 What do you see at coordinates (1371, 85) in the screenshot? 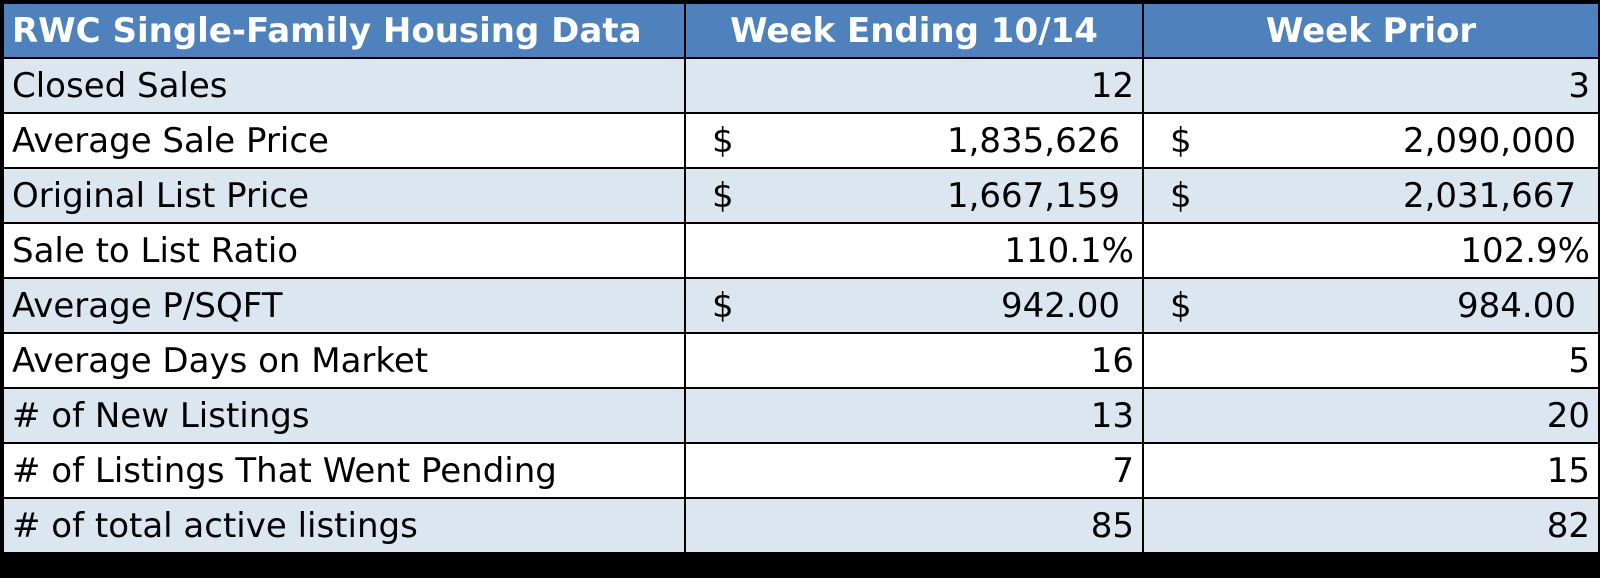
I see `cell-week-prior: 3` at bounding box center [1371, 85].